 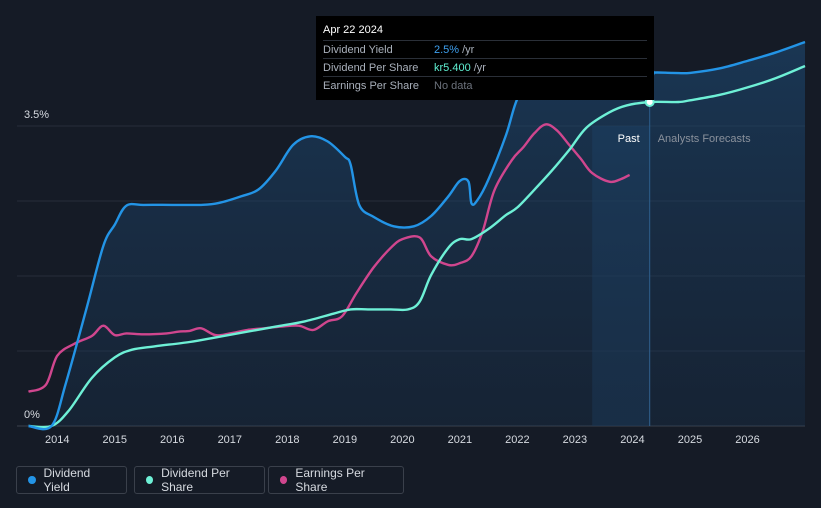 What do you see at coordinates (115, 440) in the screenshot?
I see `x-tick-label: 2015` at bounding box center [115, 440].